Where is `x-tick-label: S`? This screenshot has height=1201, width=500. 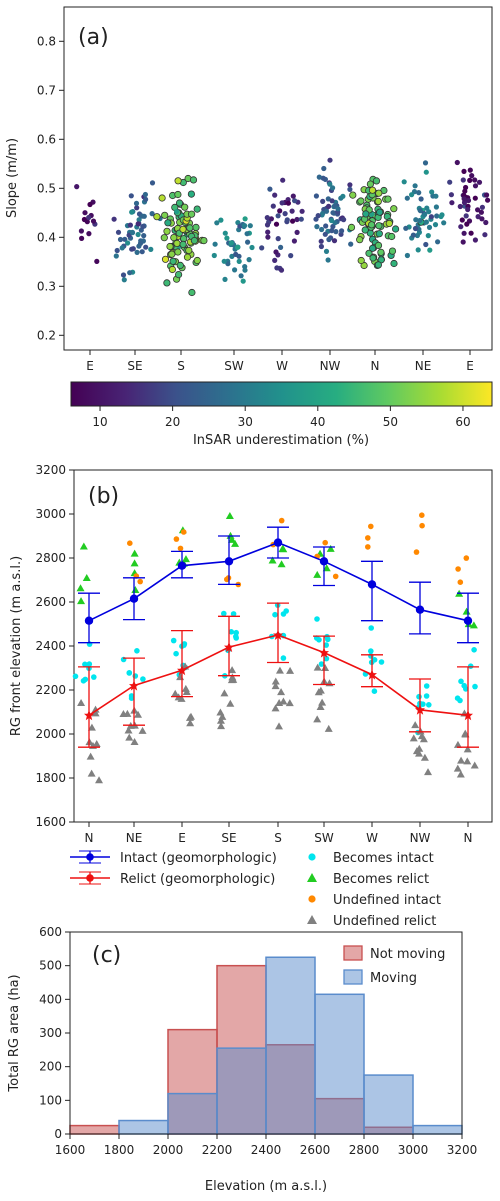 x-tick-label: S is located at coordinates (181, 366).